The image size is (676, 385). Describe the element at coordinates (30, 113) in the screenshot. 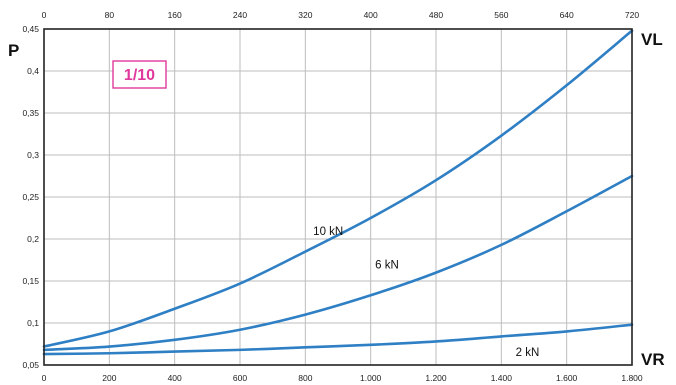

I see `y-tick-label: 0,35` at that location.